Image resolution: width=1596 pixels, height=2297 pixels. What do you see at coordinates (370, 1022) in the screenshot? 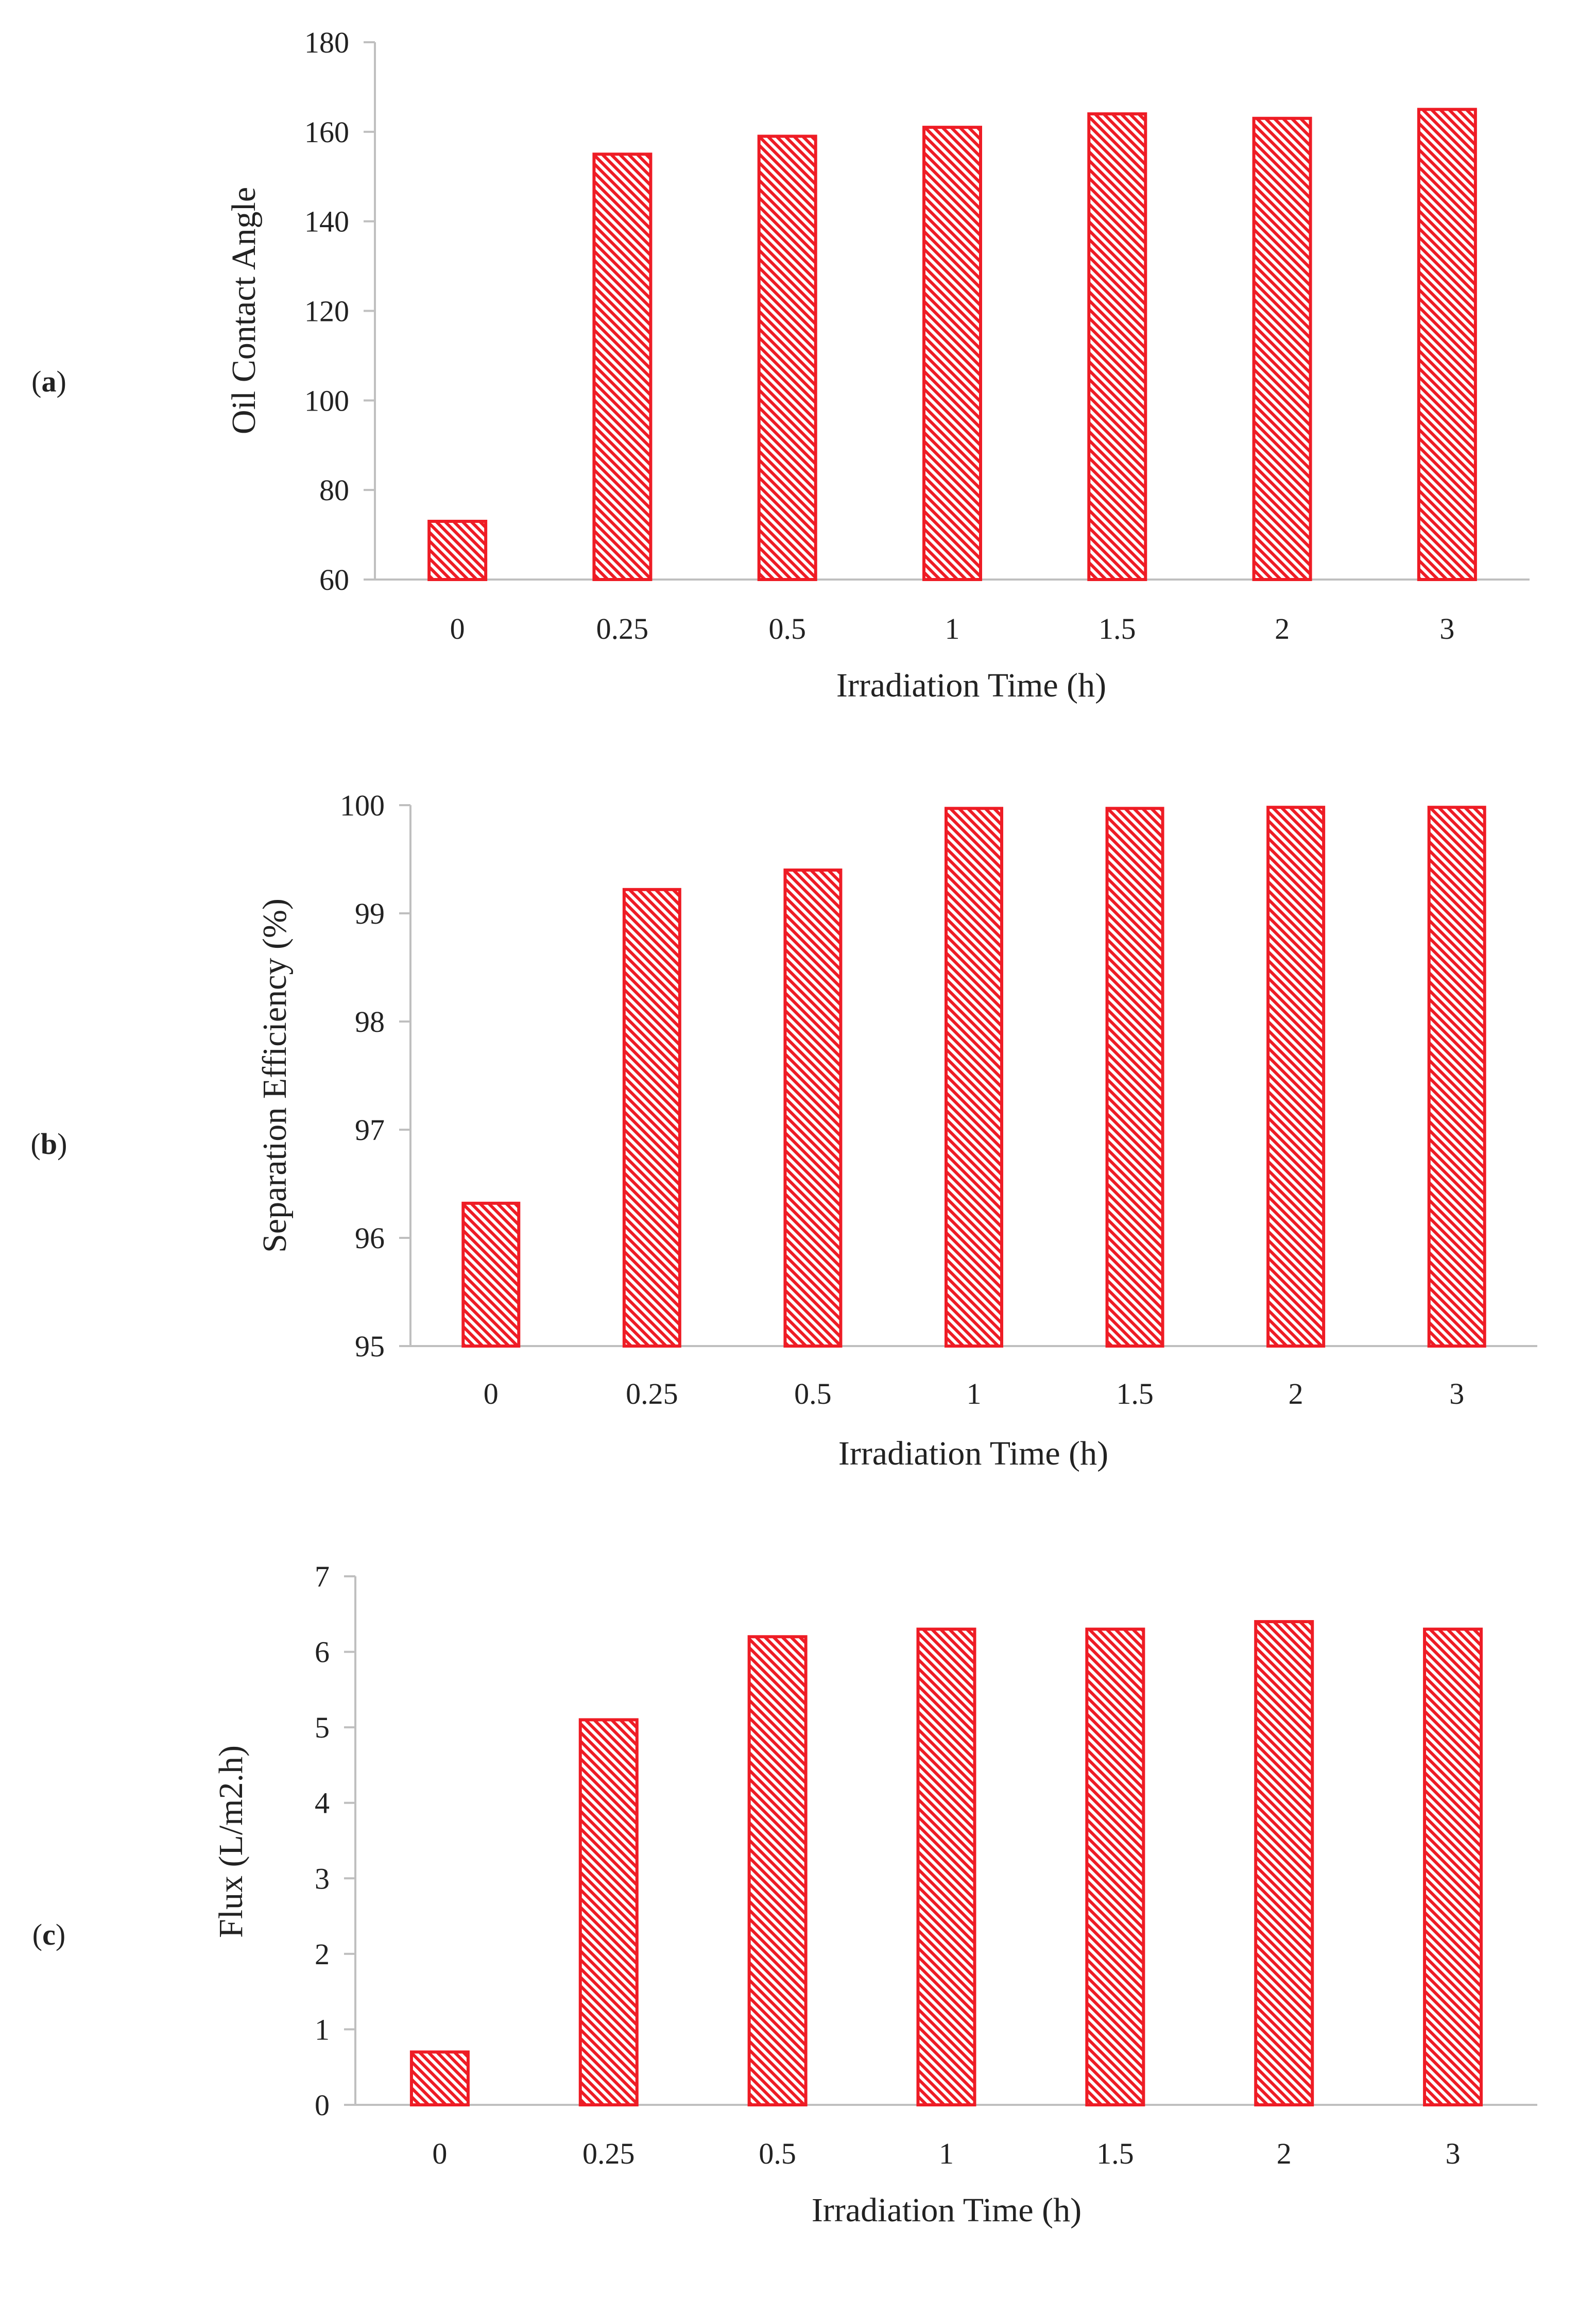
I see `y-tick-label: 98` at bounding box center [370, 1022].